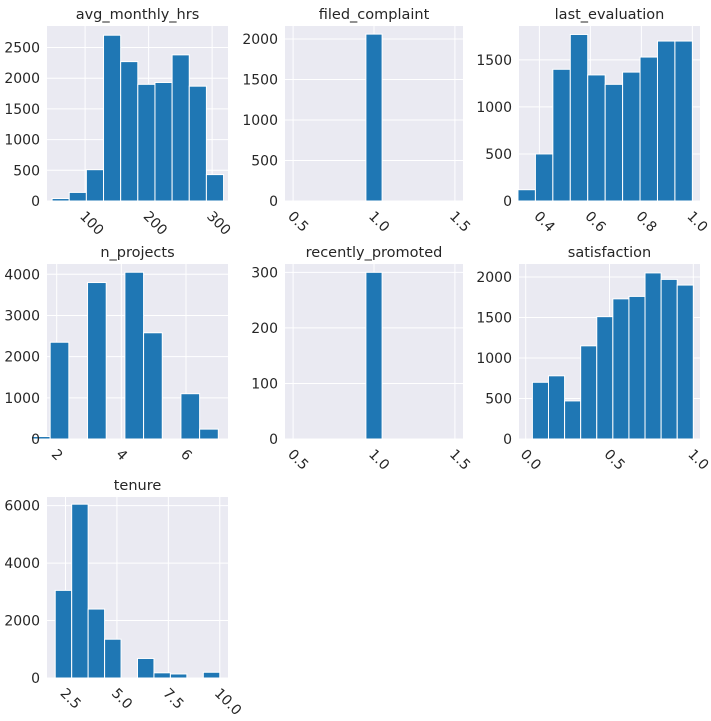 This screenshot has width=711, height=721. Describe the element at coordinates (374, 253) in the screenshot. I see `subplot-title: recently_promoted` at that location.